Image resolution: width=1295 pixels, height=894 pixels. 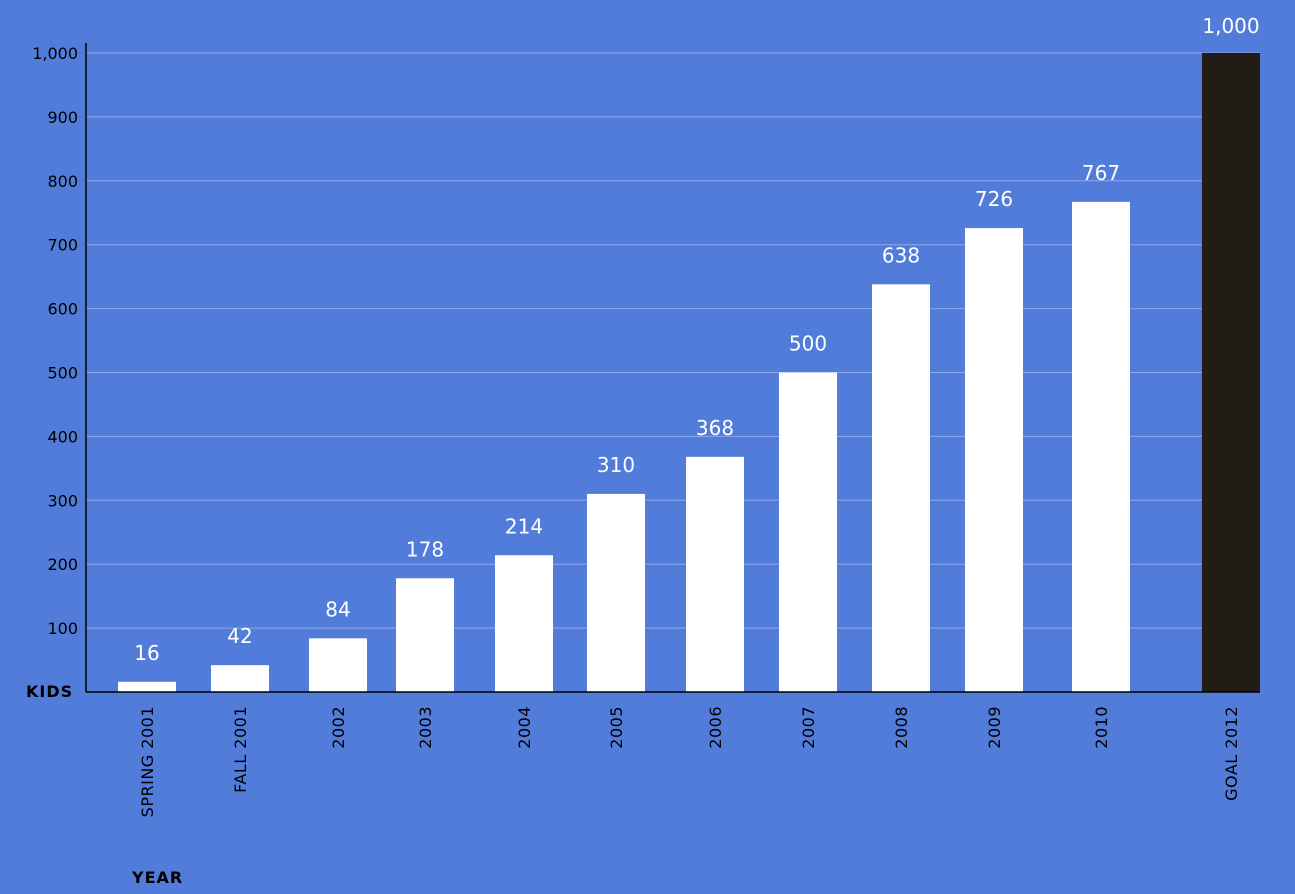 What do you see at coordinates (524, 727) in the screenshot?
I see `category-label: 2004` at bounding box center [524, 727].